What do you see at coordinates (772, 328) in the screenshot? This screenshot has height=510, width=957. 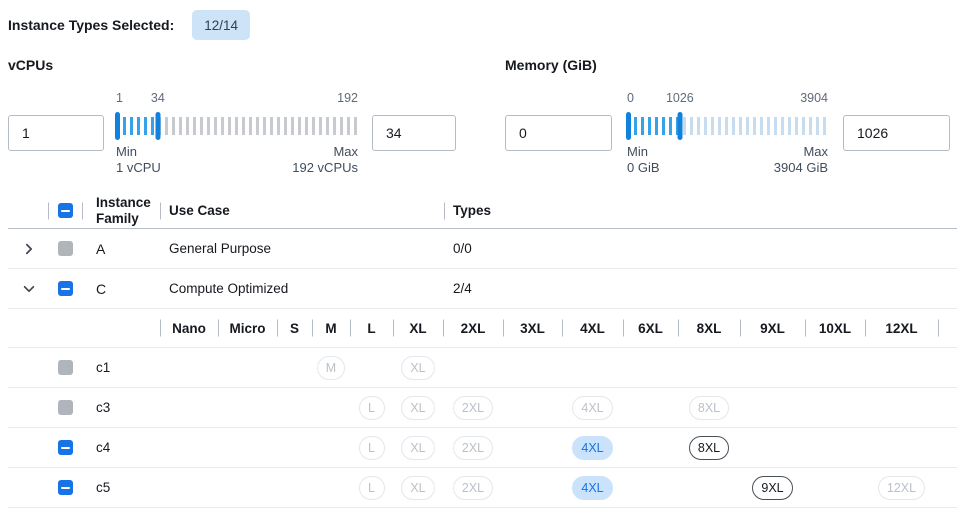 I see `size-header-9xl: 9XL` at bounding box center [772, 328].